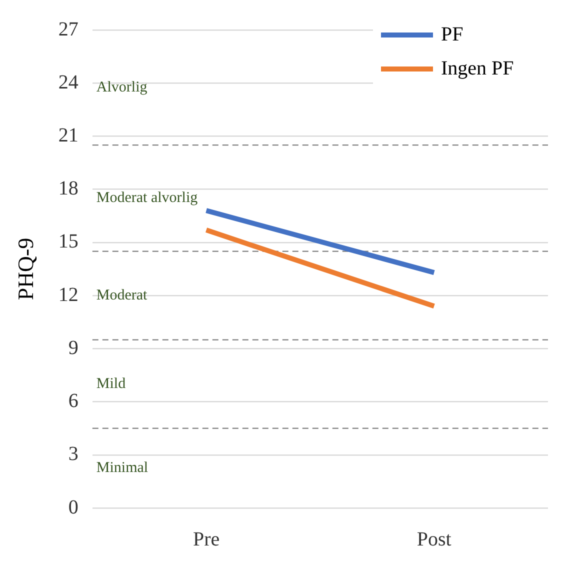 The image size is (573, 574). I want to click on y-tick-label: 3, so click(73, 454).